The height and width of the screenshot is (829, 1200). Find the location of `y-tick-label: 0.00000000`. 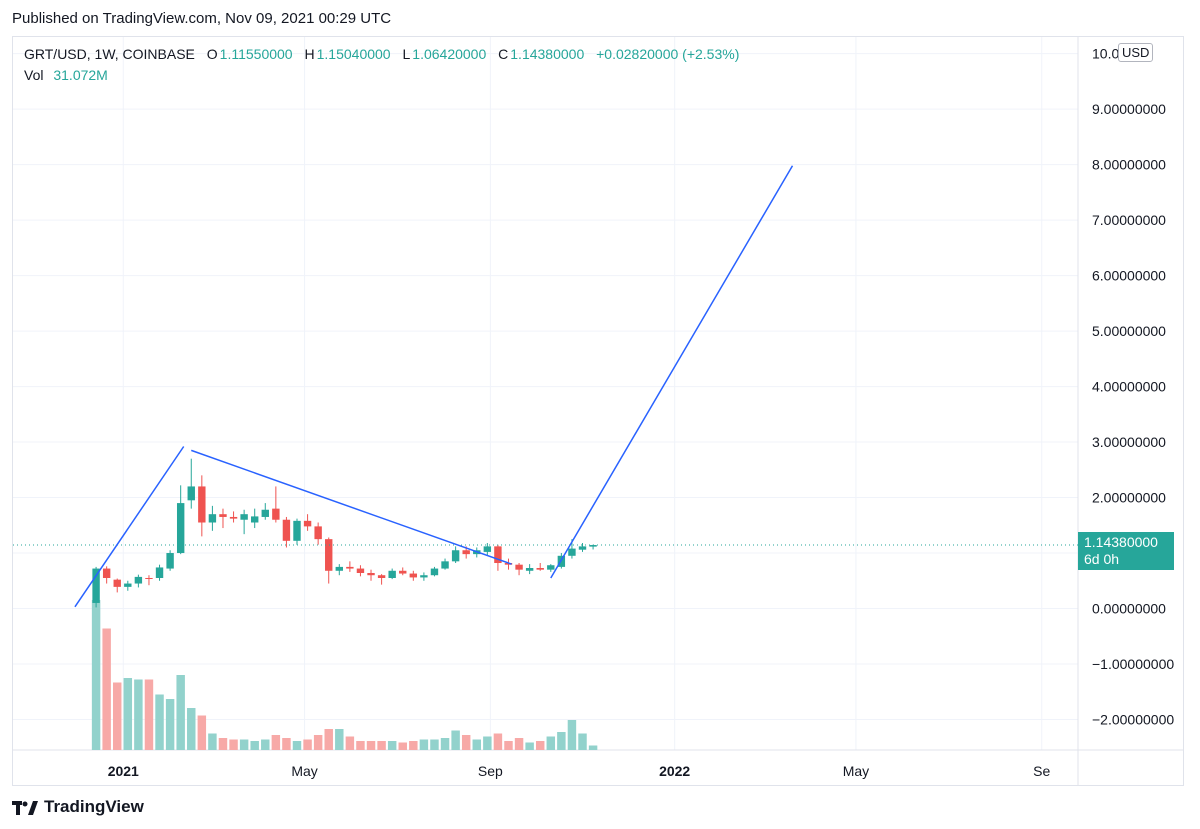

y-tick-label: 0.00000000 is located at coordinates (1129, 609).